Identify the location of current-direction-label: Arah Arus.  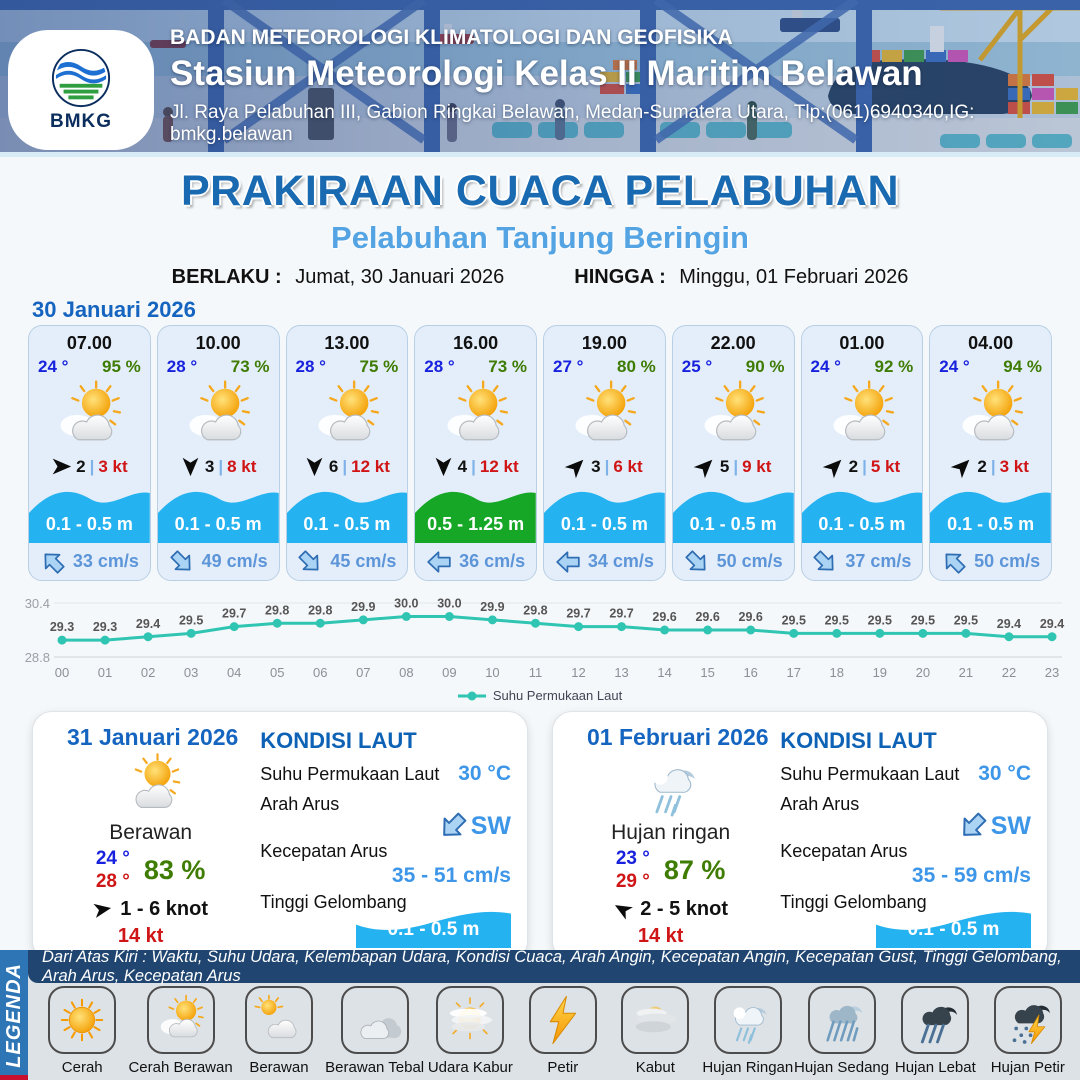
(820, 804).